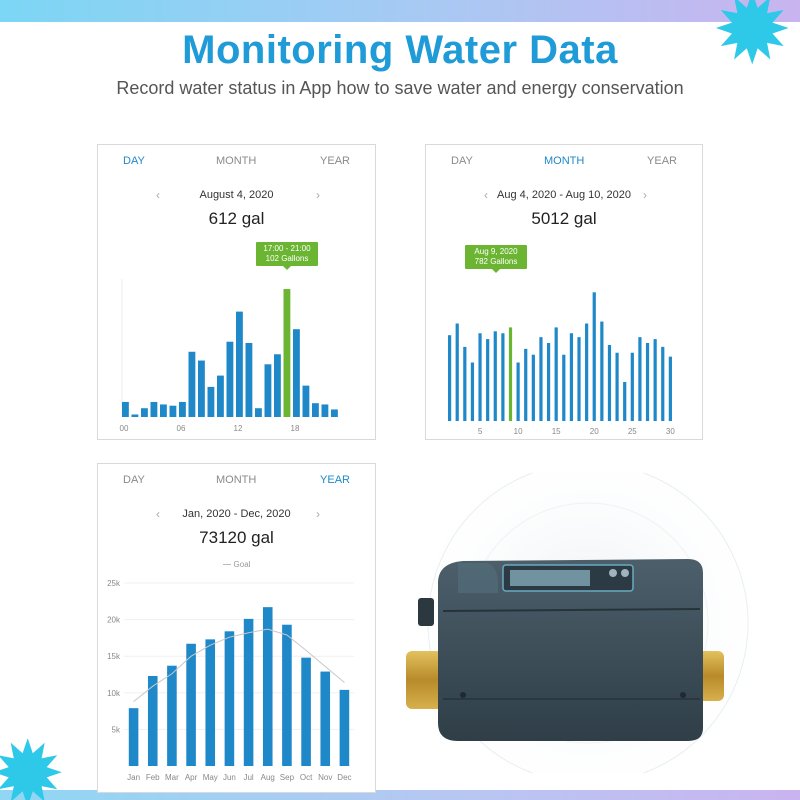 This screenshot has height=800, width=800. What do you see at coordinates (306, 777) in the screenshot?
I see `x-tick-label: Oct` at bounding box center [306, 777].